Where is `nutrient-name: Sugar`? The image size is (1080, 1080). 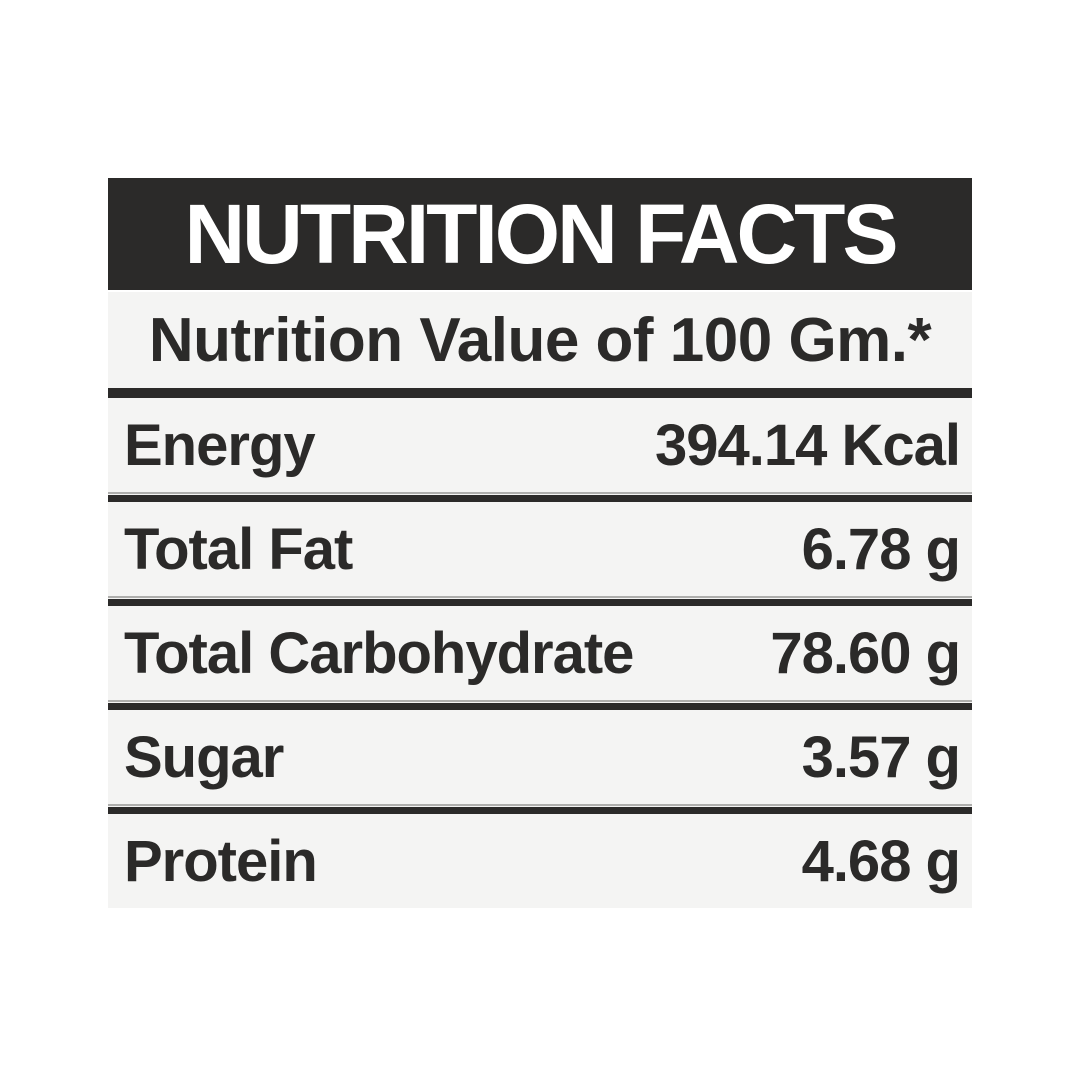
nutrient-name: Sugar is located at coordinates (204, 757).